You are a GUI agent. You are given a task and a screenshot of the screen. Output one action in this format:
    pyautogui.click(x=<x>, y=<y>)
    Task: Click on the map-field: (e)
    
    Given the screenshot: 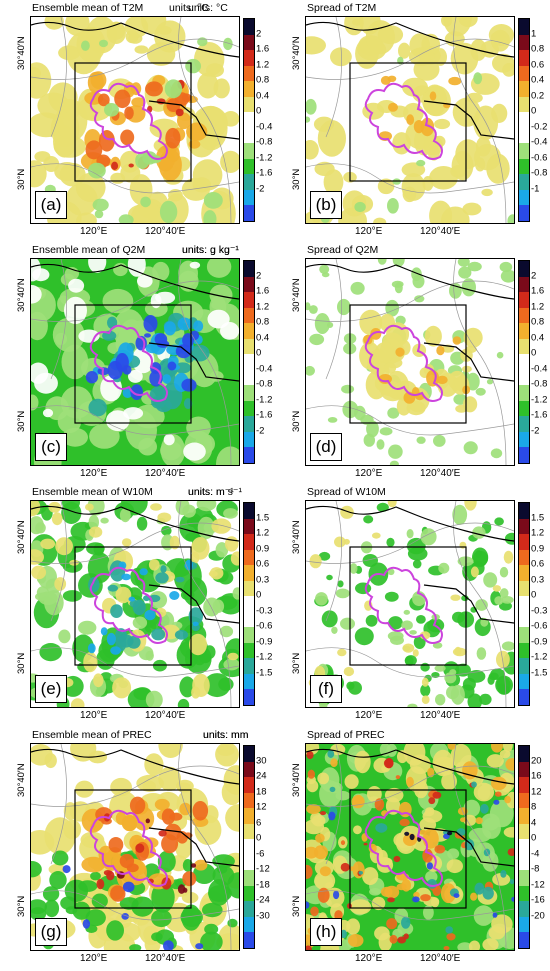 What is the action you would take?
    pyautogui.click(x=135, y=604)
    